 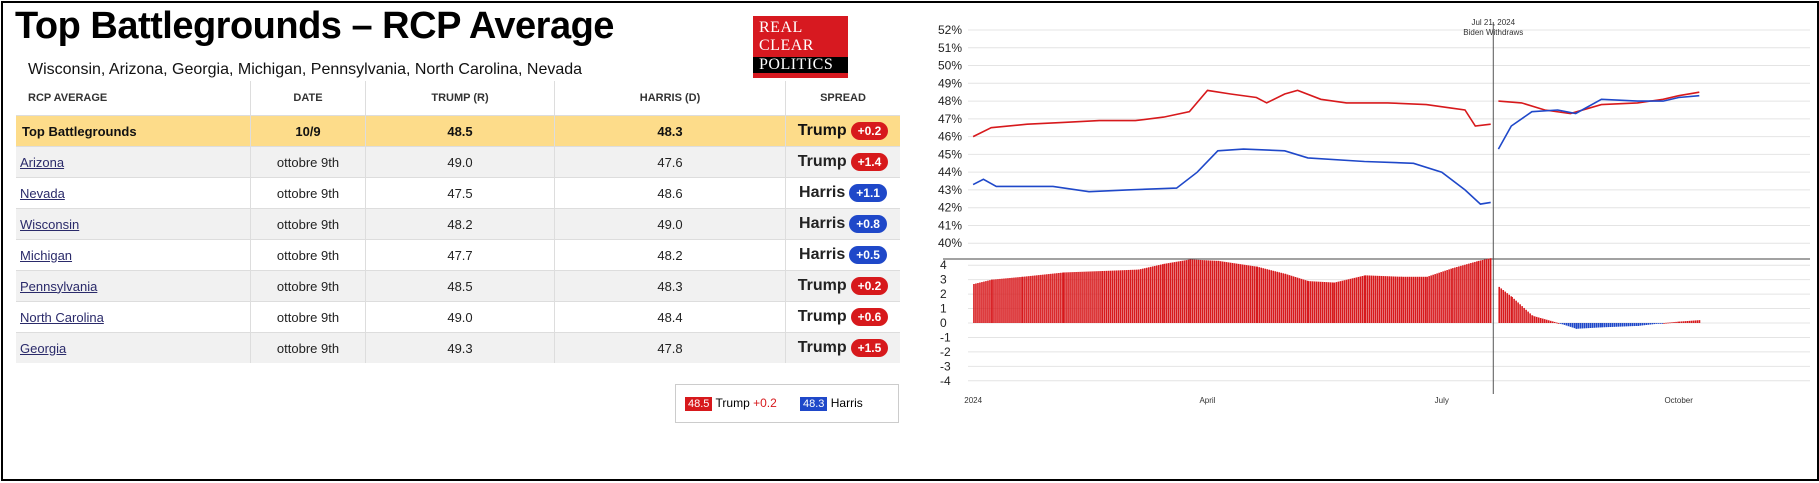 What do you see at coordinates (842, 317) in the screenshot?
I see `spread-cell: Trump +0.6` at bounding box center [842, 317].